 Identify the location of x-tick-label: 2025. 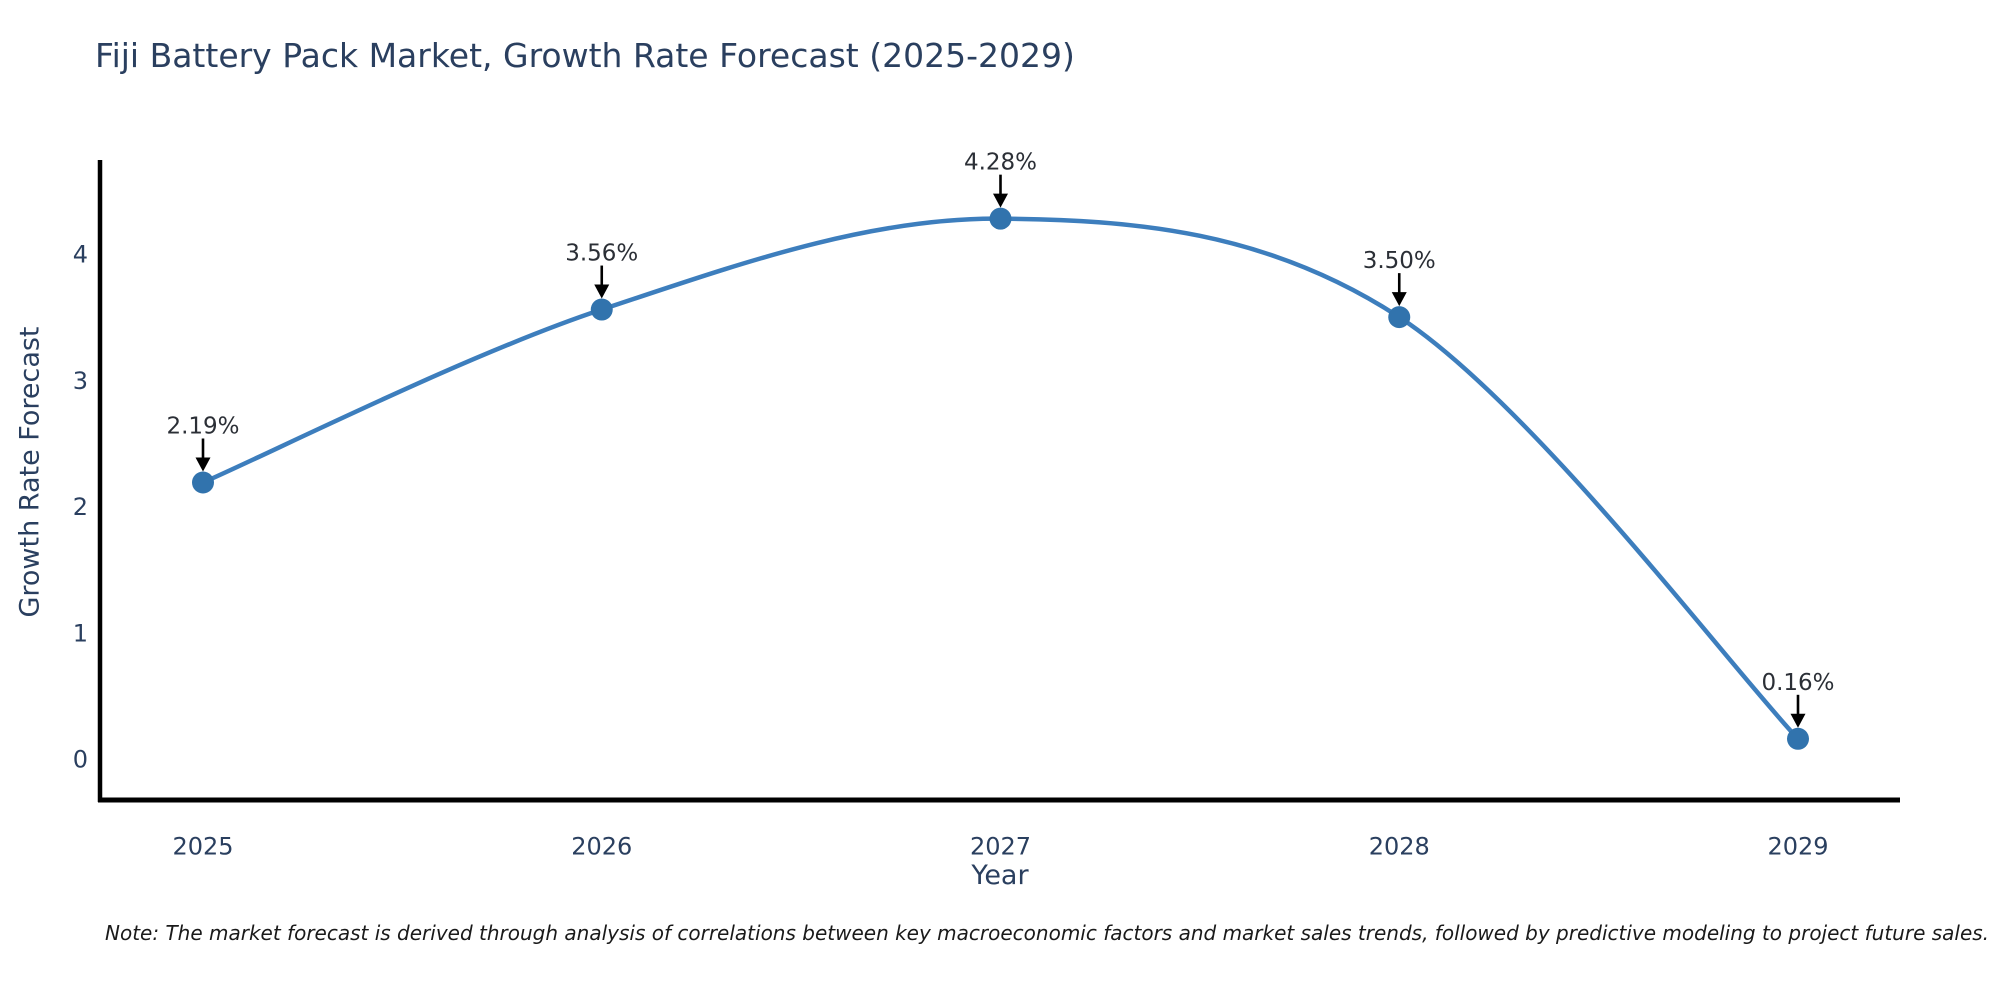
(202, 847).